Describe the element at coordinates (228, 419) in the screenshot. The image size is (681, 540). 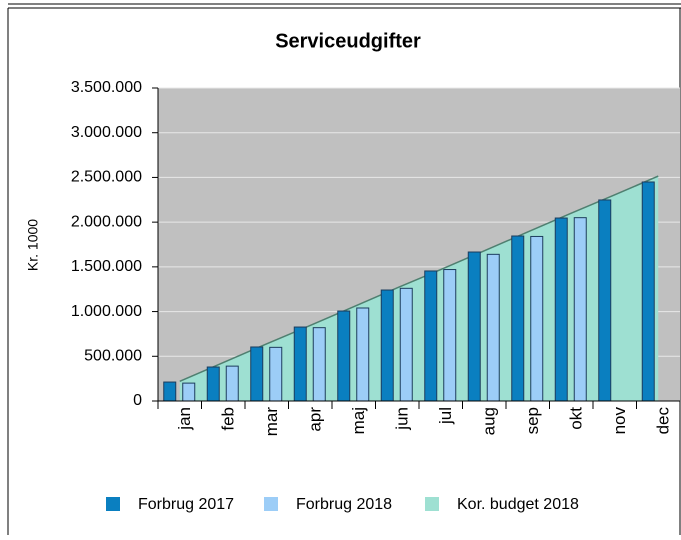
I see `x-tick-label: feb` at that location.